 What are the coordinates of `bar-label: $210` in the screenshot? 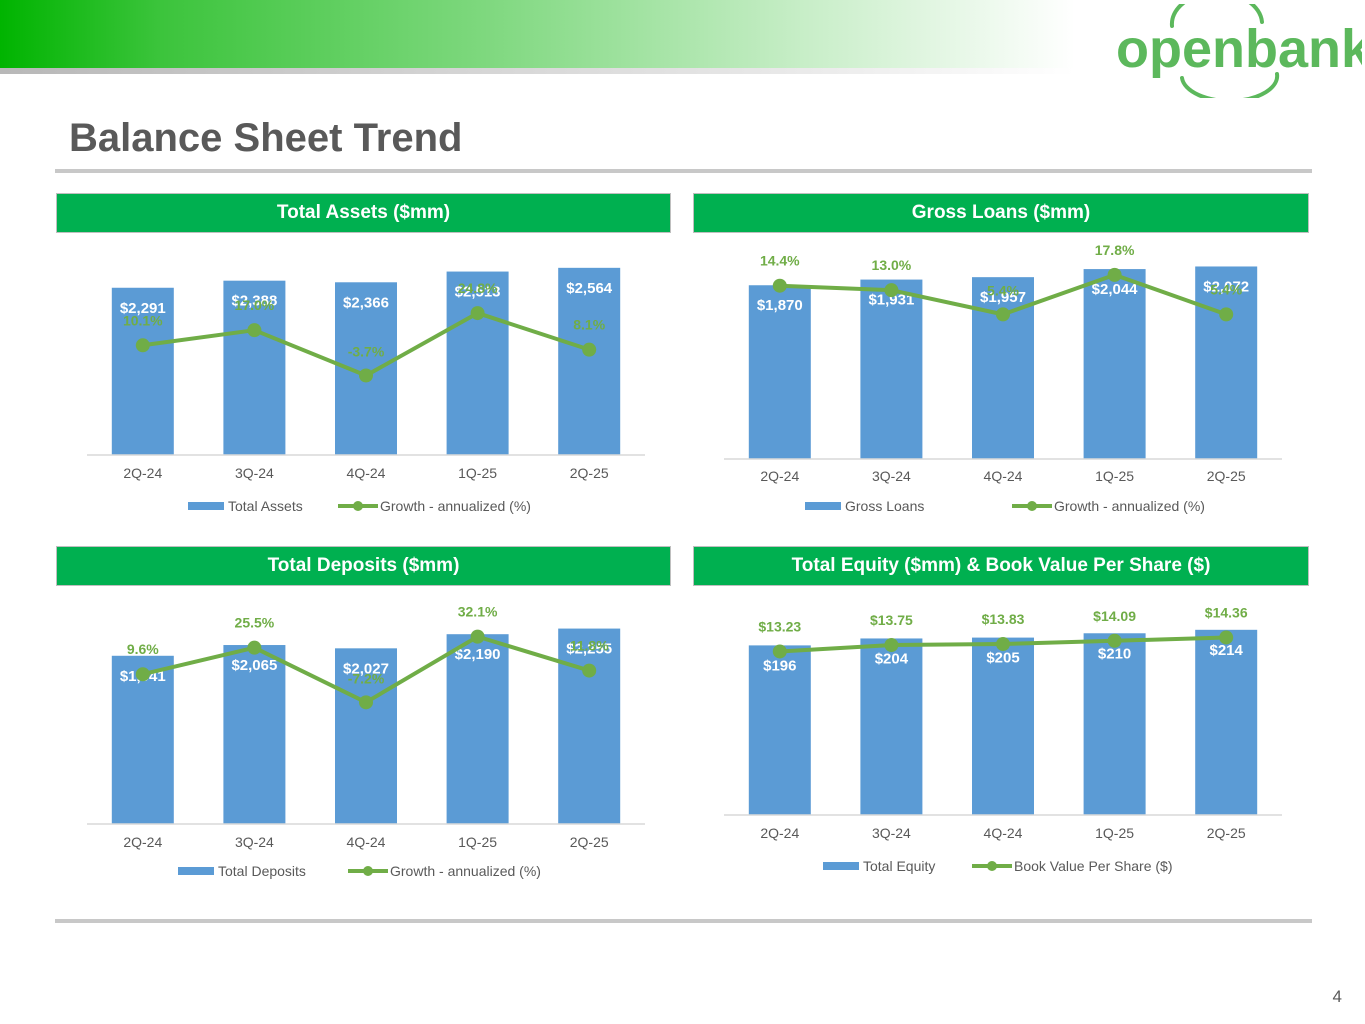 It's located at (1114, 653).